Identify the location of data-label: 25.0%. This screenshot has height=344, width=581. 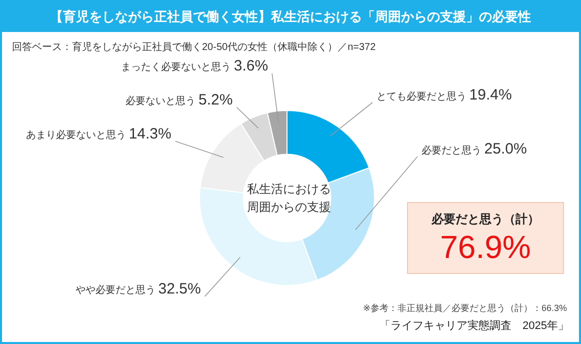
(505, 149).